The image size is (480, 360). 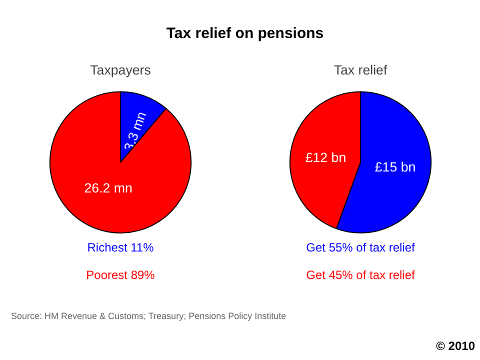 What do you see at coordinates (395, 167) in the screenshot?
I see `data-label: £15 bn` at bounding box center [395, 167].